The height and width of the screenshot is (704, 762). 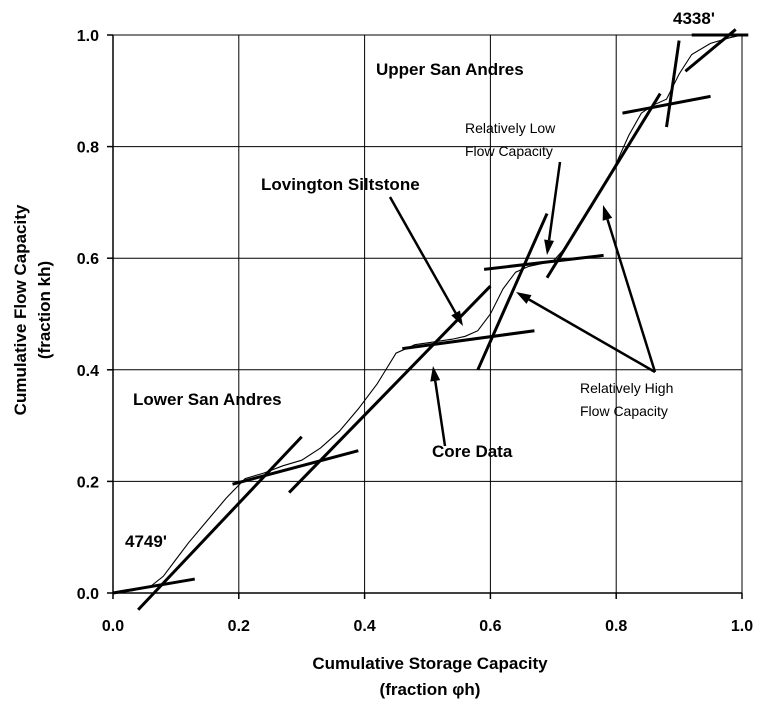 What do you see at coordinates (624, 411) in the screenshot?
I see `annotation-flow-capacity-high: Flow Capacity` at bounding box center [624, 411].